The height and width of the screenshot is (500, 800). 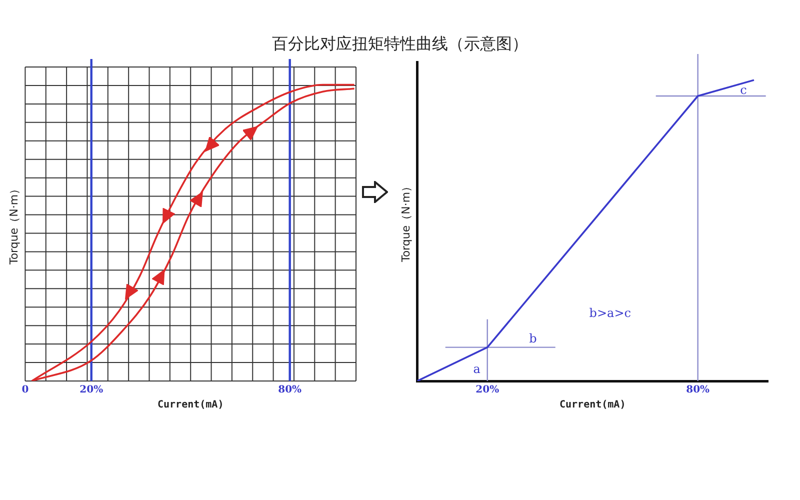 What do you see at coordinates (400, 44) in the screenshot?
I see `text: 百分比对应扭矩特性曲线（示意图）` at bounding box center [400, 44].